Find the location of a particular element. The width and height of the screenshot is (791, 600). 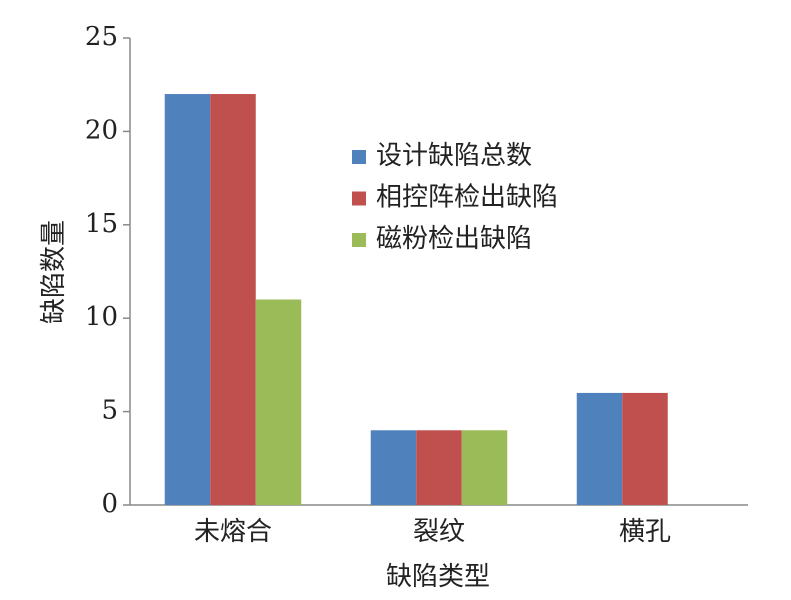

x-tick-label: 裂纹 is located at coordinates (439, 532).